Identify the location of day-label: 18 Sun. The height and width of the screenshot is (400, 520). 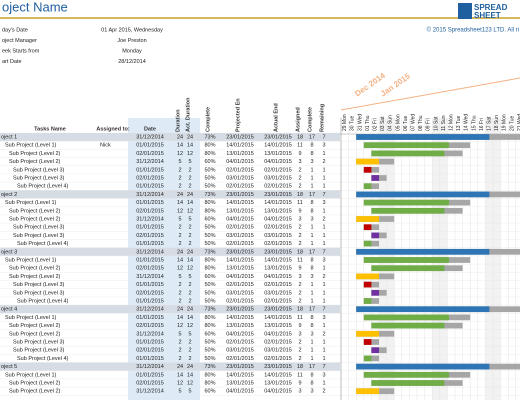
(497, 123).